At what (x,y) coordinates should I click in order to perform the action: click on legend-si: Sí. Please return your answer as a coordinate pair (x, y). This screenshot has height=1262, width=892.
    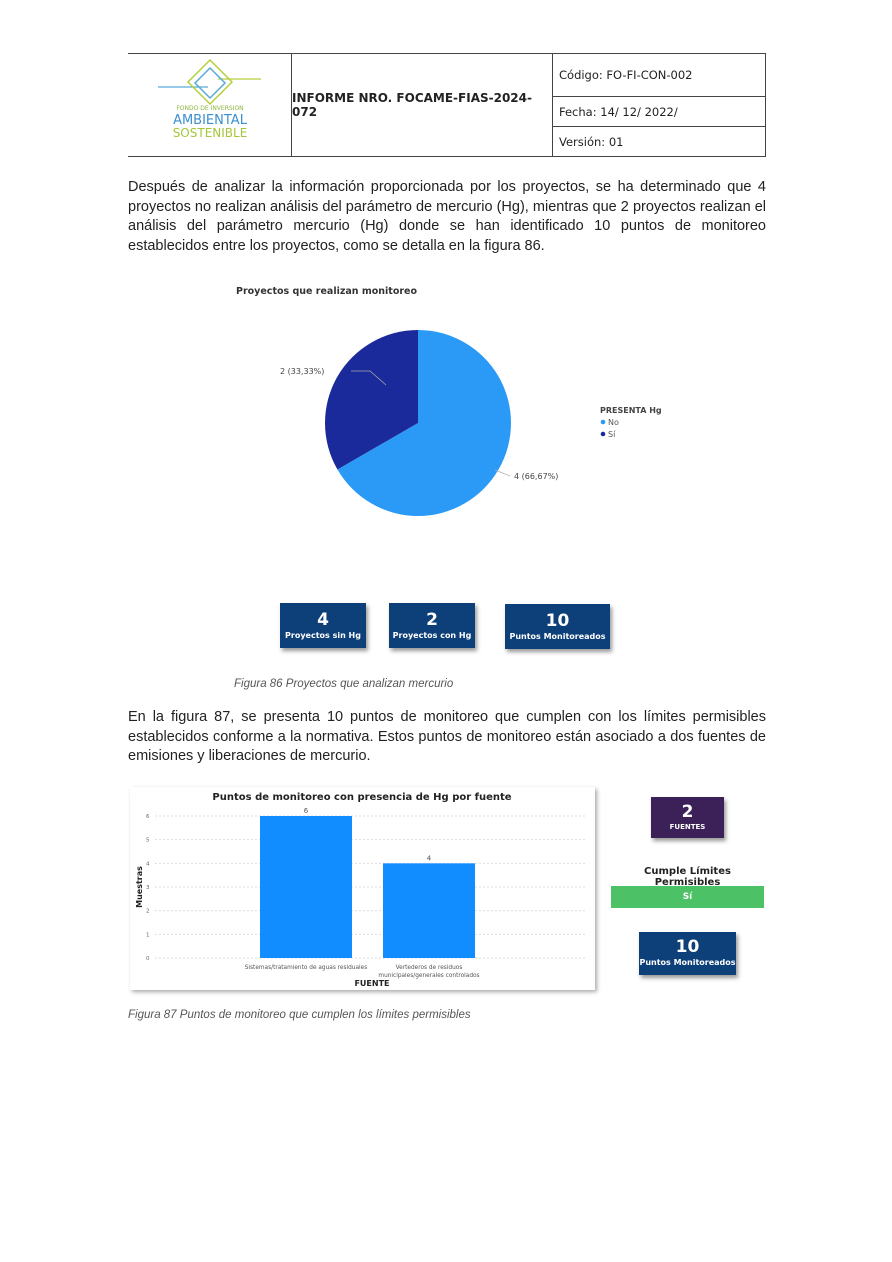
    Looking at the image, I should click on (612, 434).